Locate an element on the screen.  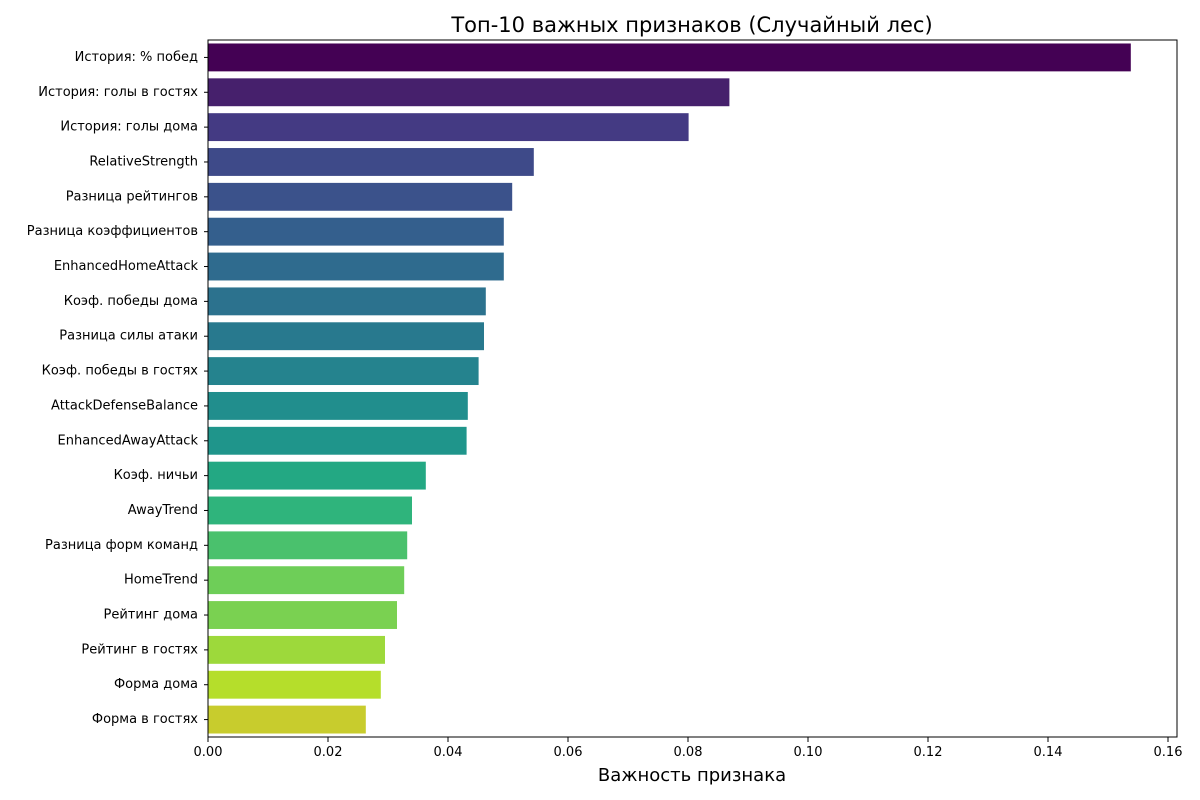
category-label: История: % побед is located at coordinates (136, 57).